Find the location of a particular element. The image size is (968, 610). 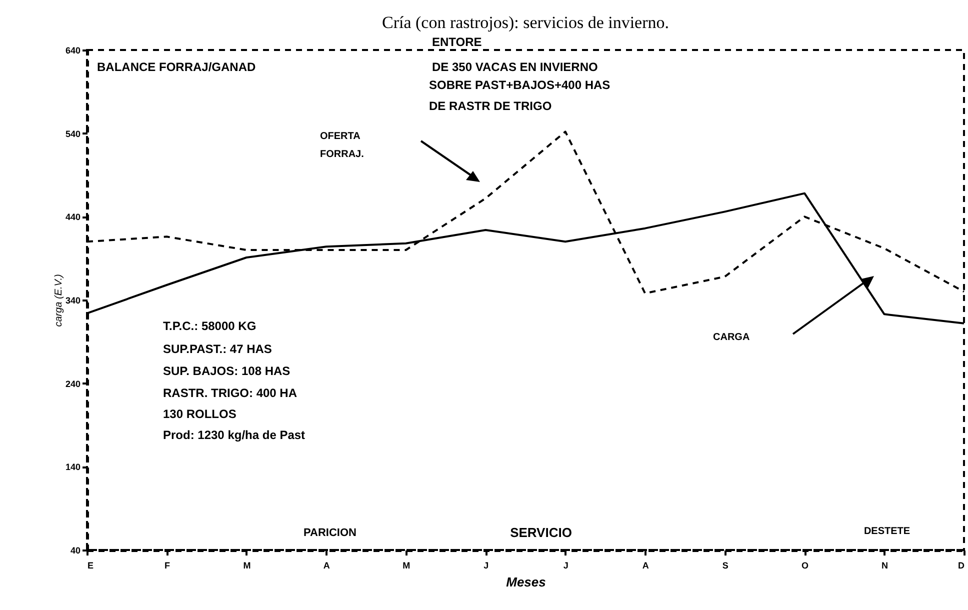

y-tick-label: 140 is located at coordinates (72, 467).